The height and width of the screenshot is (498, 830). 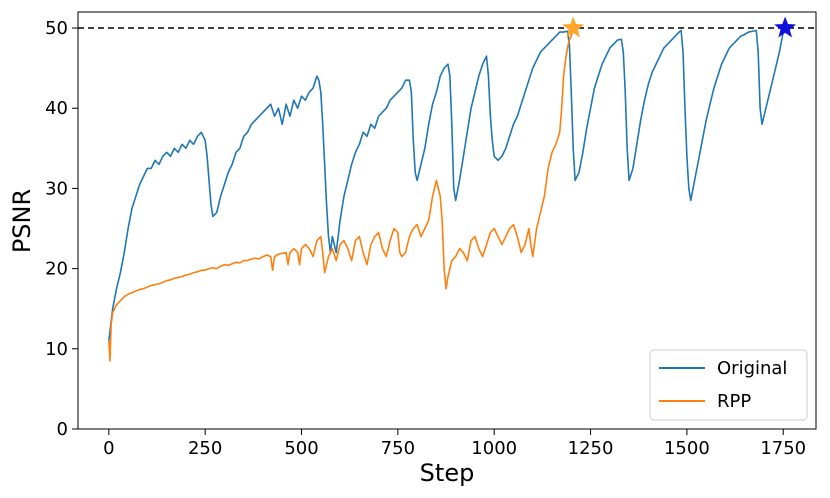 I want to click on star-marker-rpp, so click(x=573, y=27).